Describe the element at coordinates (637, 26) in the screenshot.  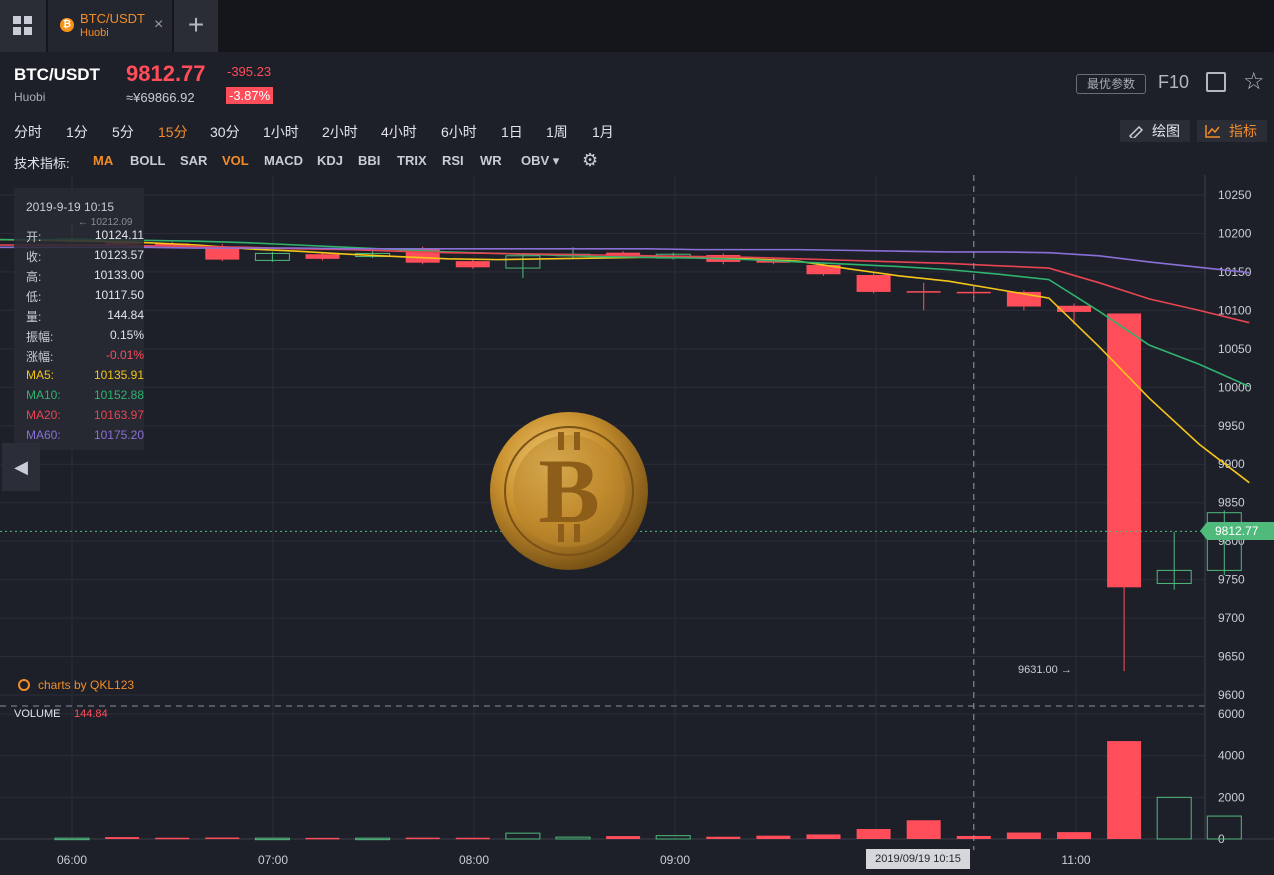
I see `tab-bar: ₿ BTC/USDT Huobi × +` at that location.